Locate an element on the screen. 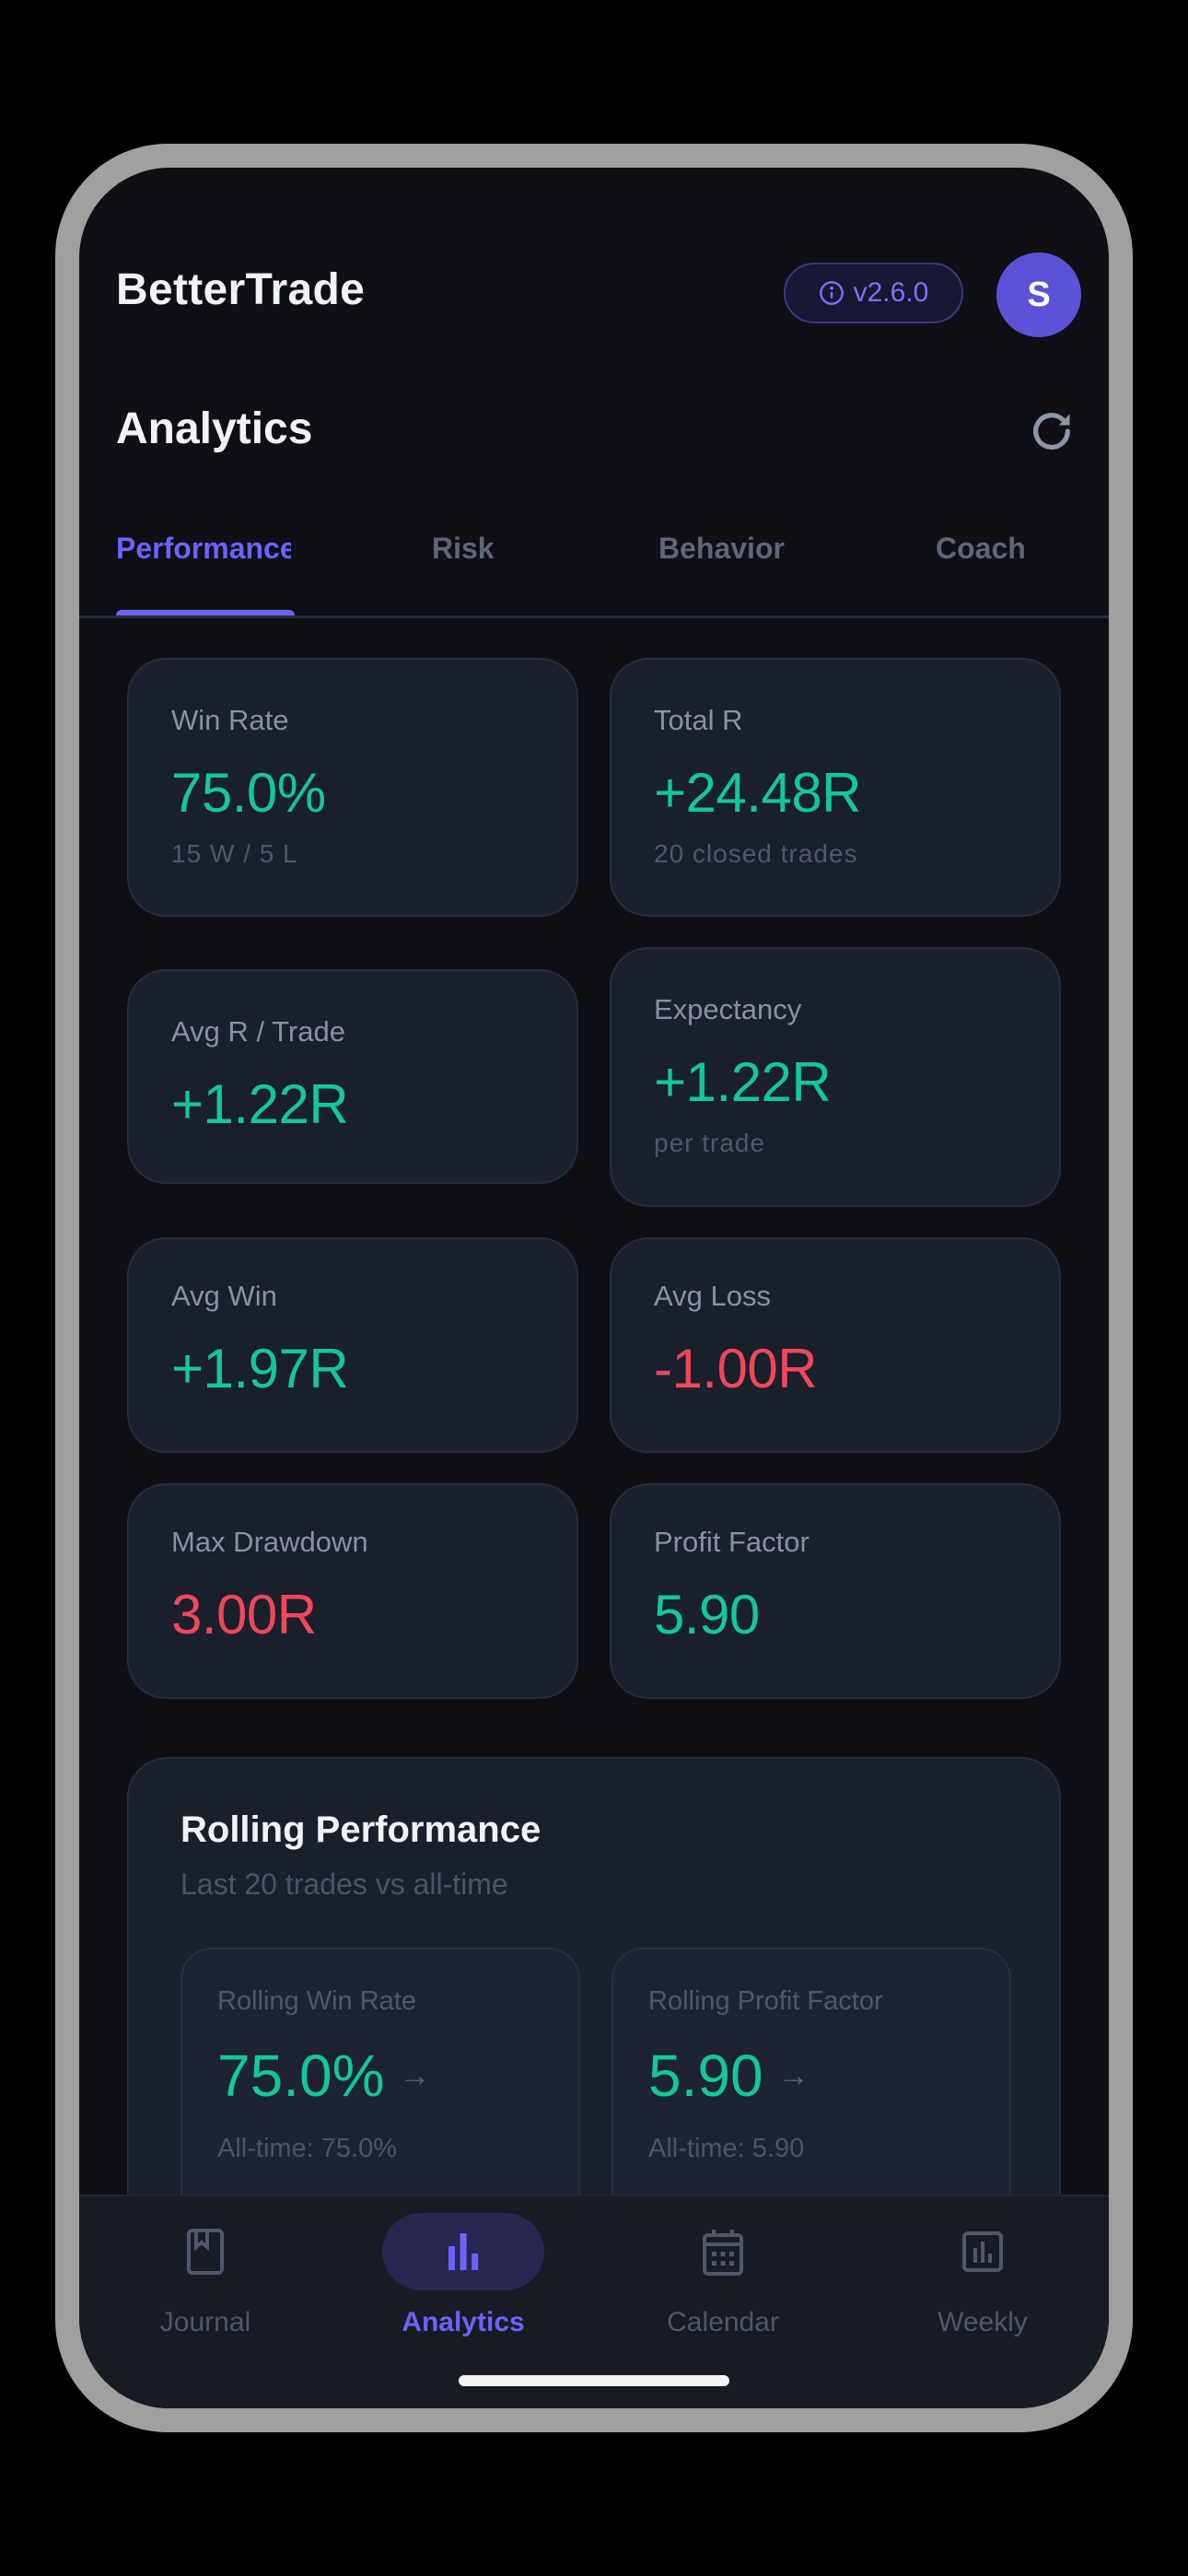 The width and height of the screenshot is (1188, 2576). metric-value-text: 5.90 is located at coordinates (705, 2076).